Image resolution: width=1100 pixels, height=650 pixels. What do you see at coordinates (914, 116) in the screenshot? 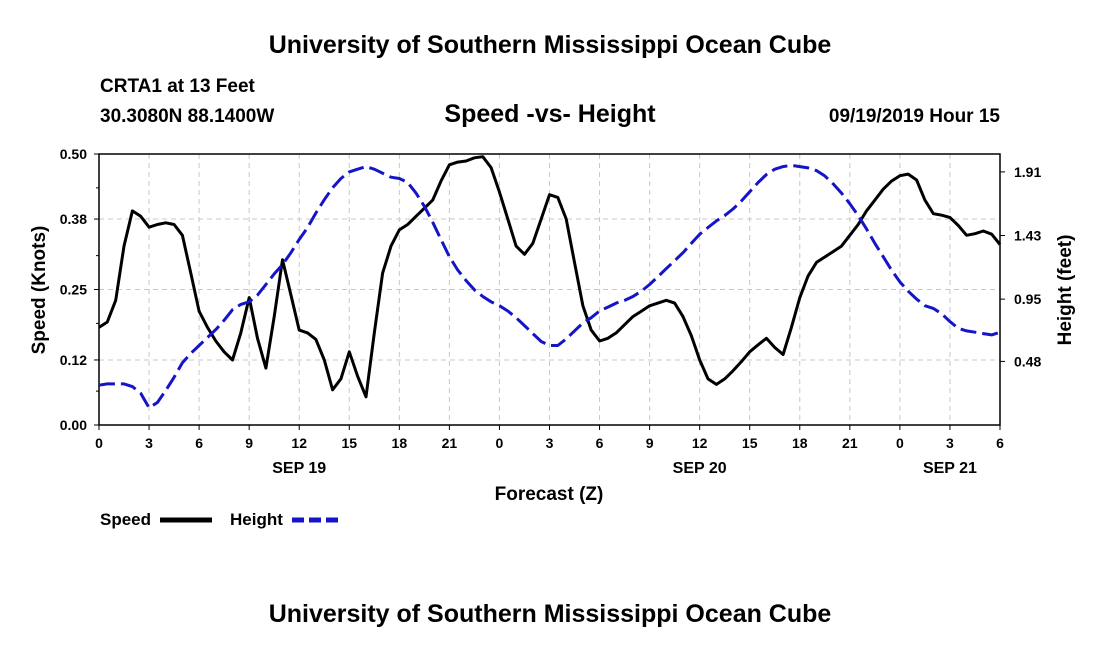
I see `forecast-datetime: 09/19/2019 Hour 15` at bounding box center [914, 116].